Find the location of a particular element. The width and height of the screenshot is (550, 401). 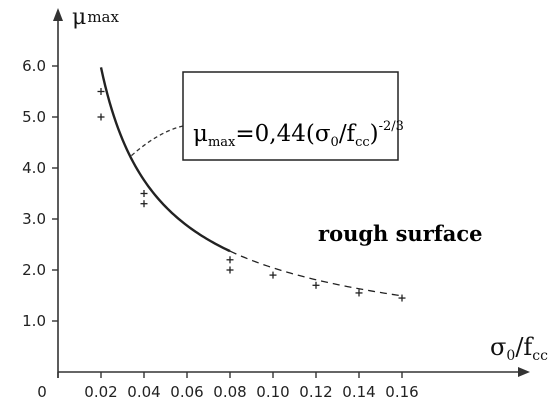

fit-curve-dashed is located at coordinates (316, 273).